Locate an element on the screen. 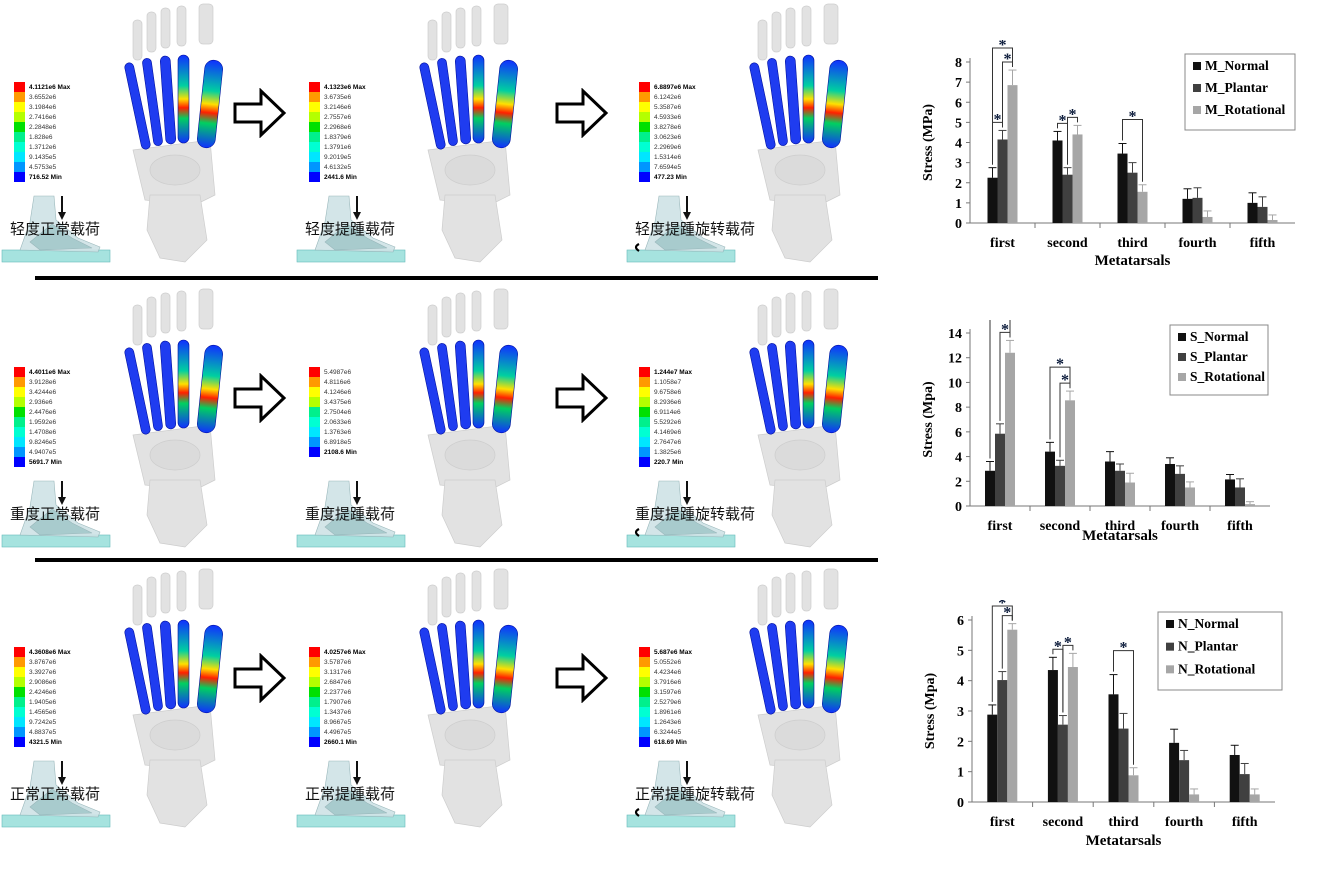  colorbar-label: 3.0623e6 is located at coordinates (668, 137).